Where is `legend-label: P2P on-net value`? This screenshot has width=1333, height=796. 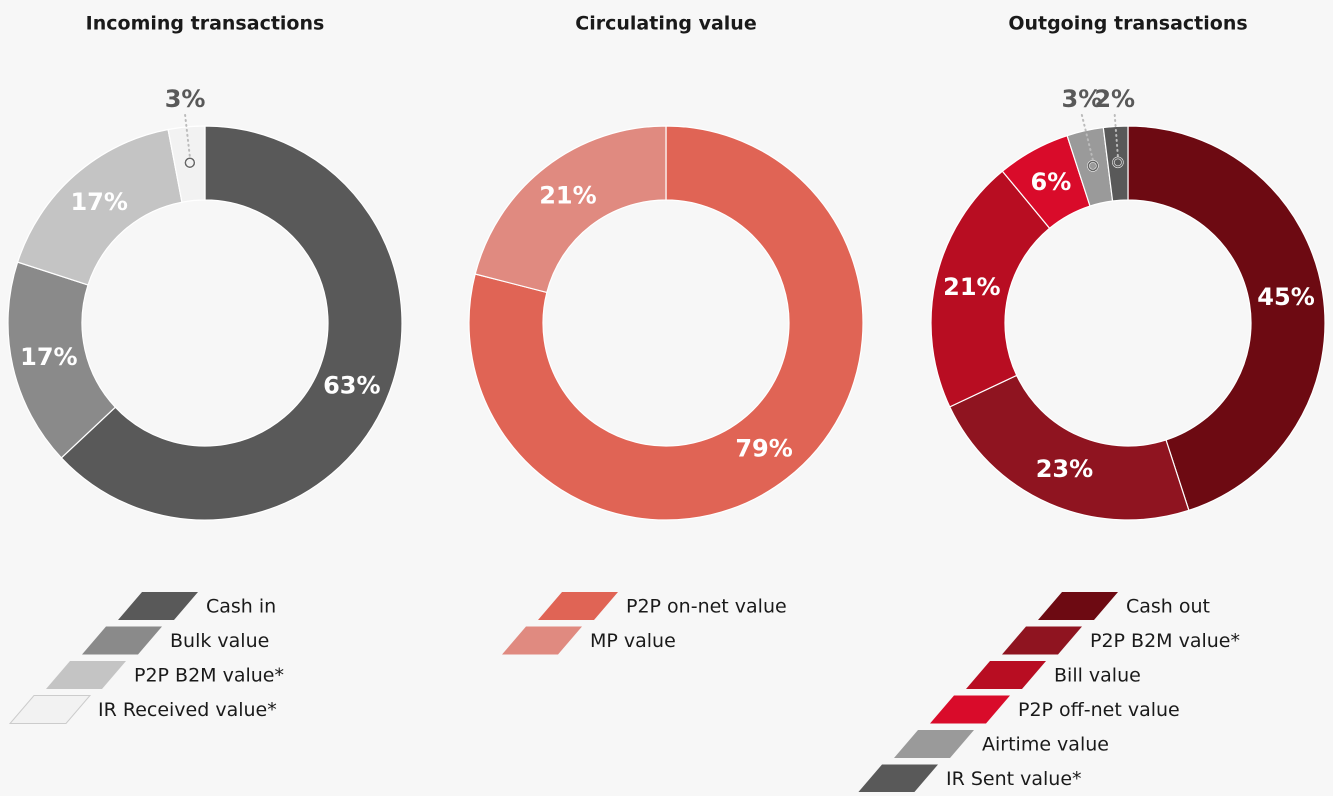
legend-label: P2P on-net value is located at coordinates (706, 607).